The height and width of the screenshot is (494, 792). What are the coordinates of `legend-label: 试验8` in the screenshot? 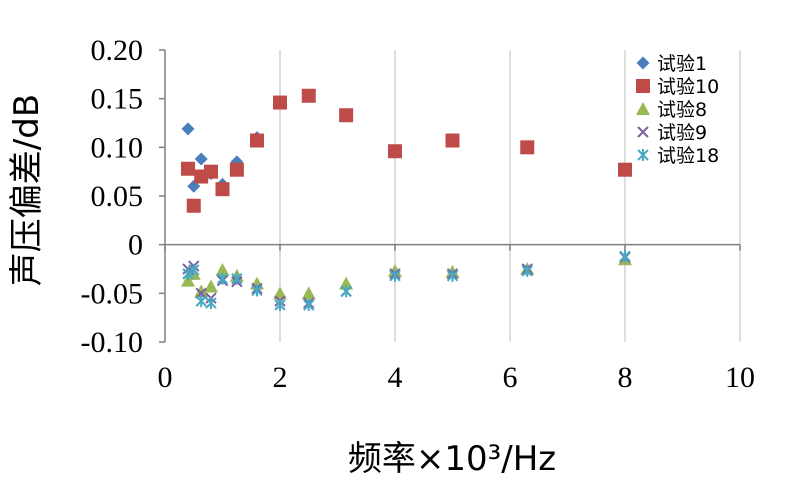 It's located at (682, 110).